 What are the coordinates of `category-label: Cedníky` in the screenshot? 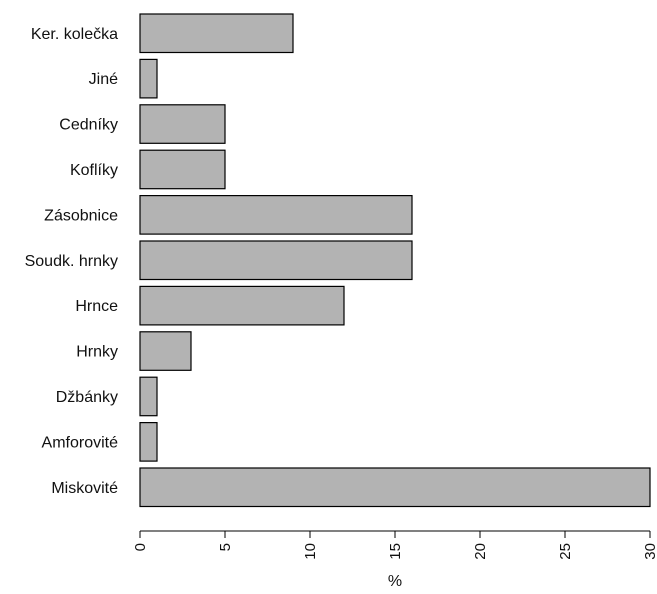 It's located at (88, 125).